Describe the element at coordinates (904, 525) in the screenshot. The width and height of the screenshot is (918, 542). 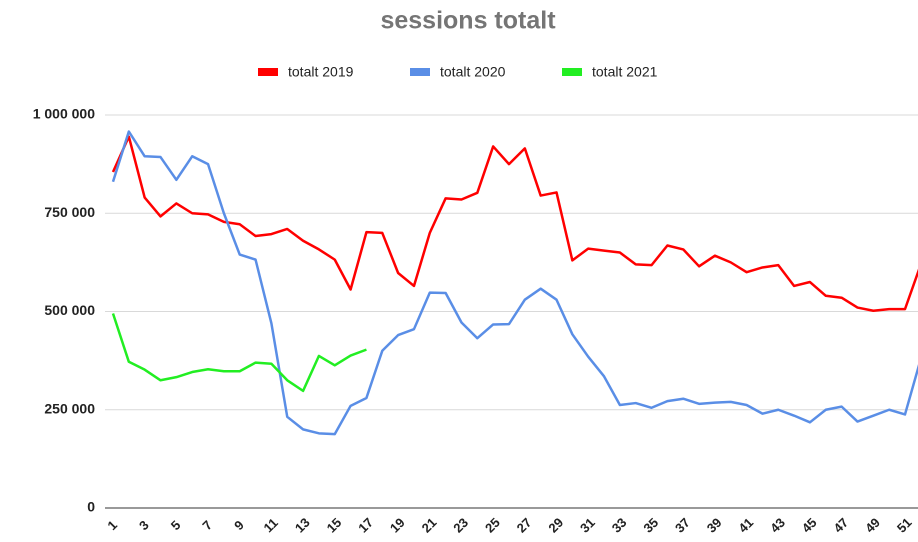
I see `x-tick-label: 51` at that location.